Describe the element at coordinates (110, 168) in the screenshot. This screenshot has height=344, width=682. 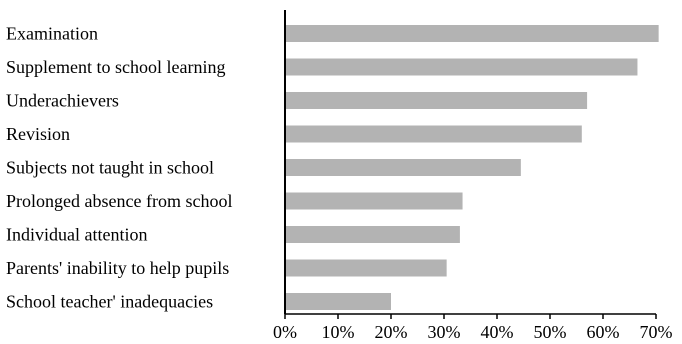
I see `category-label-subjects-not-taught-in-school: Subjects not taught in school` at that location.